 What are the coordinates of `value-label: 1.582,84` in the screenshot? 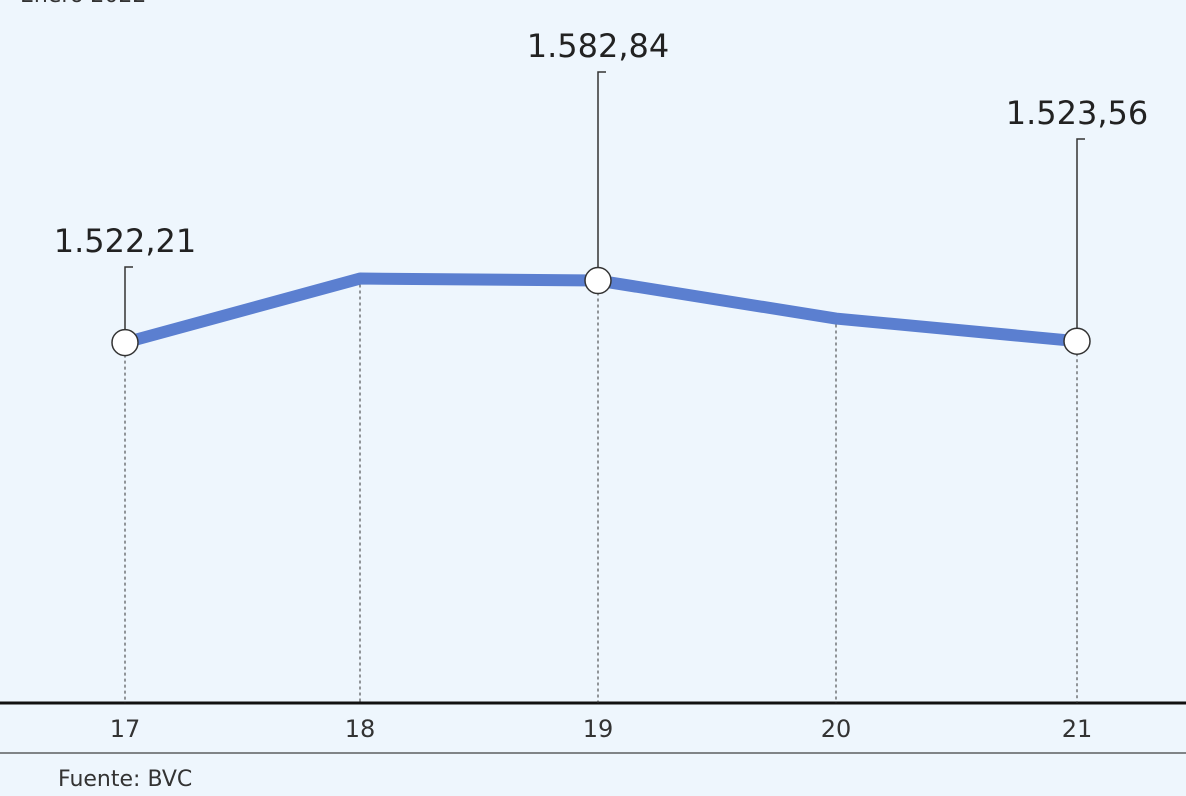 It's located at (598, 46).